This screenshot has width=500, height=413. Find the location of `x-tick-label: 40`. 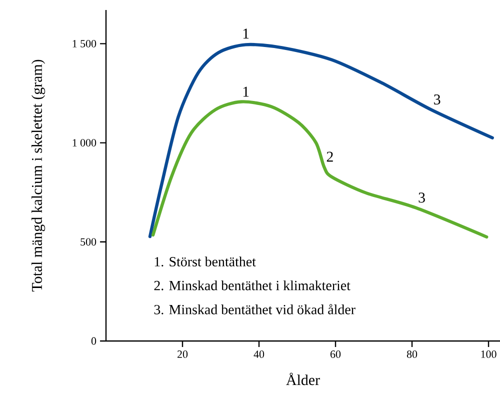

x-tick-label: 40 is located at coordinates (259, 354).